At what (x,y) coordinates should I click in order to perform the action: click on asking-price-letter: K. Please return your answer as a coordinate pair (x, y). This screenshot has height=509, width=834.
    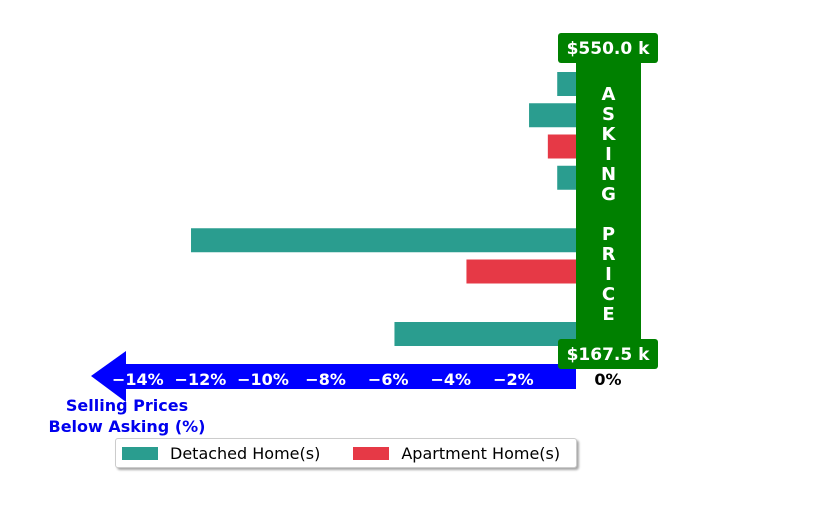
    Looking at the image, I should click on (609, 134).